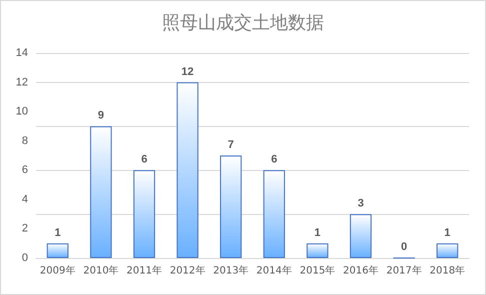  I want to click on data-label: 7, so click(231, 145).